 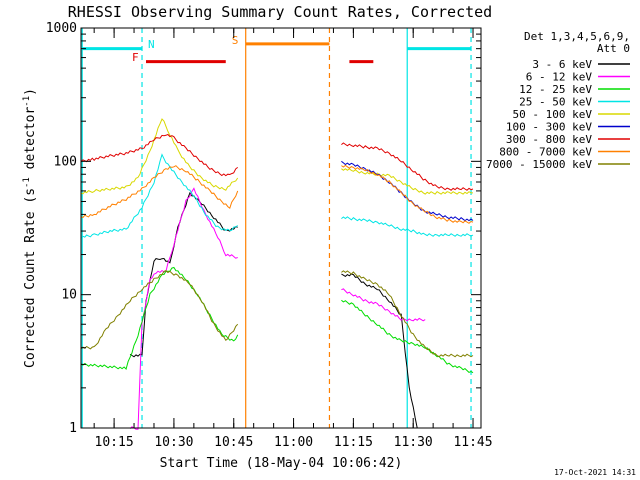 I want to click on x-tick-label-1030: 10:30, so click(x=173, y=442).